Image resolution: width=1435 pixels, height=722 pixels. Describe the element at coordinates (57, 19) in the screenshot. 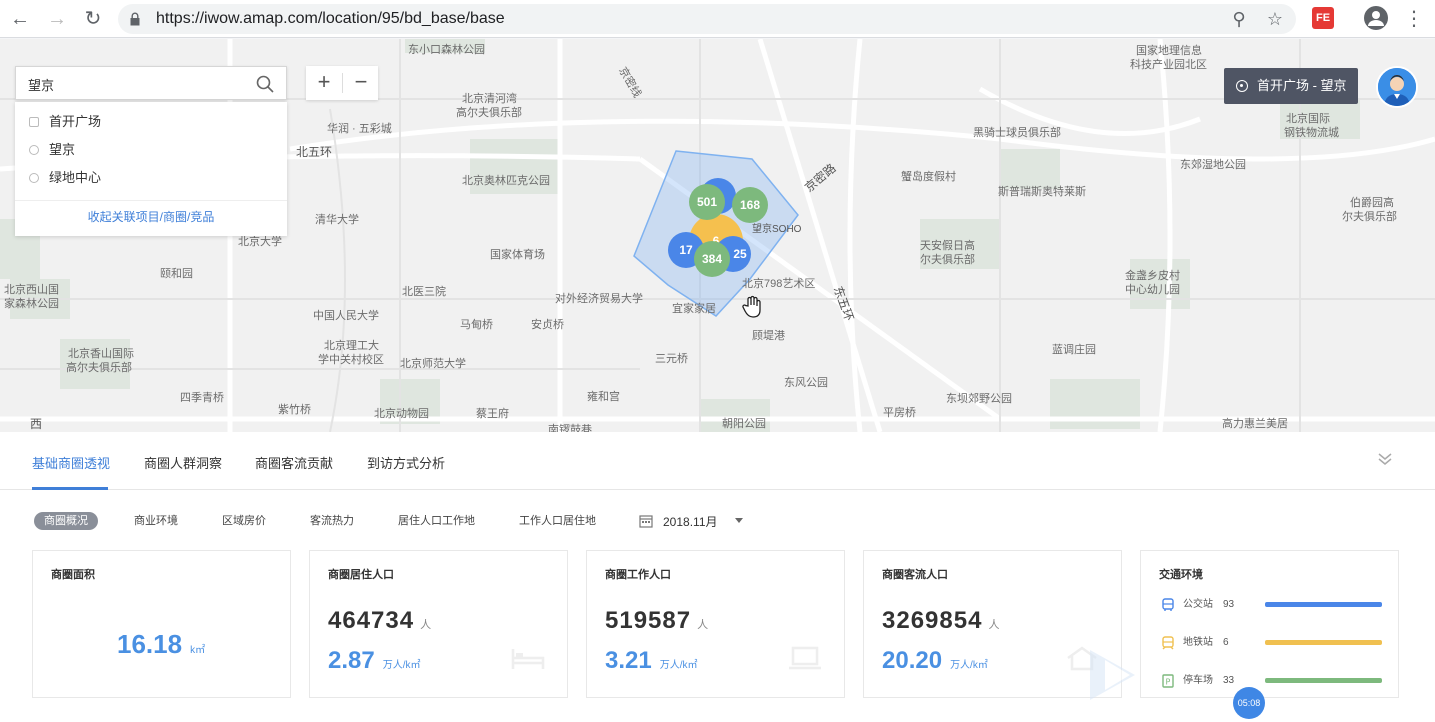

I see `forward-arrow-icon: →` at that location.